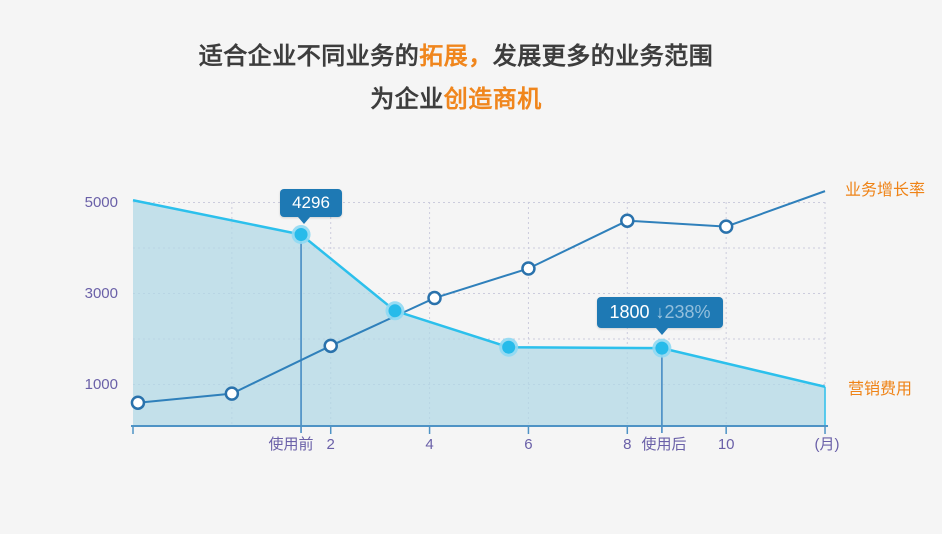 This screenshot has width=942, height=534. Describe the element at coordinates (664, 444) in the screenshot. I see `x-label-after-use: 使用后` at that location.